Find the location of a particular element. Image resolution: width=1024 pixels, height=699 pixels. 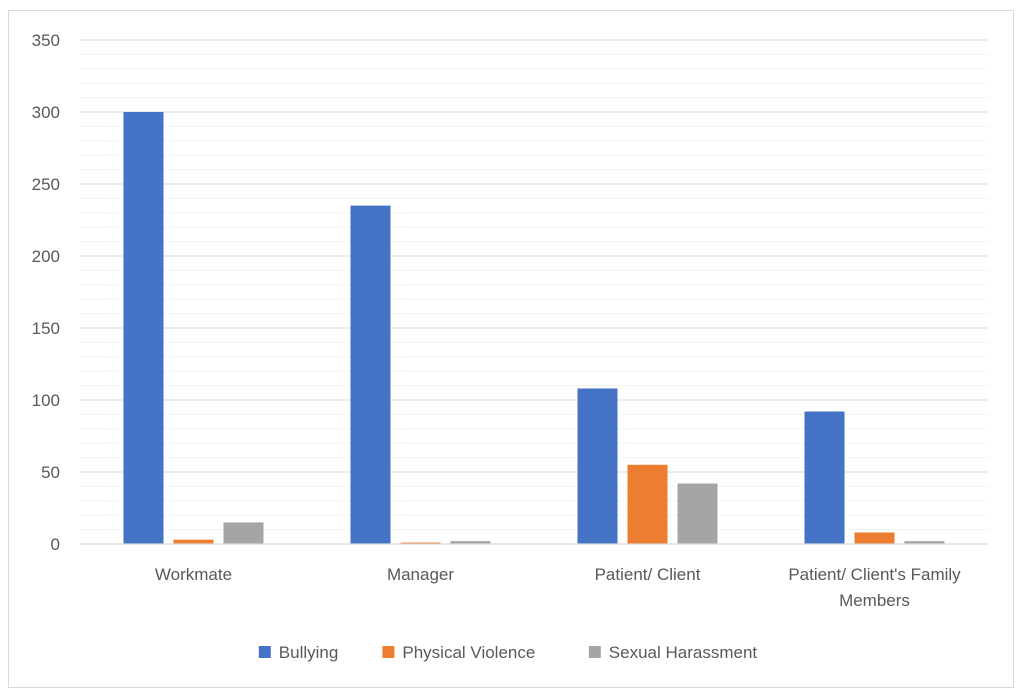

y-tick-label: 200 is located at coordinates (46, 256).